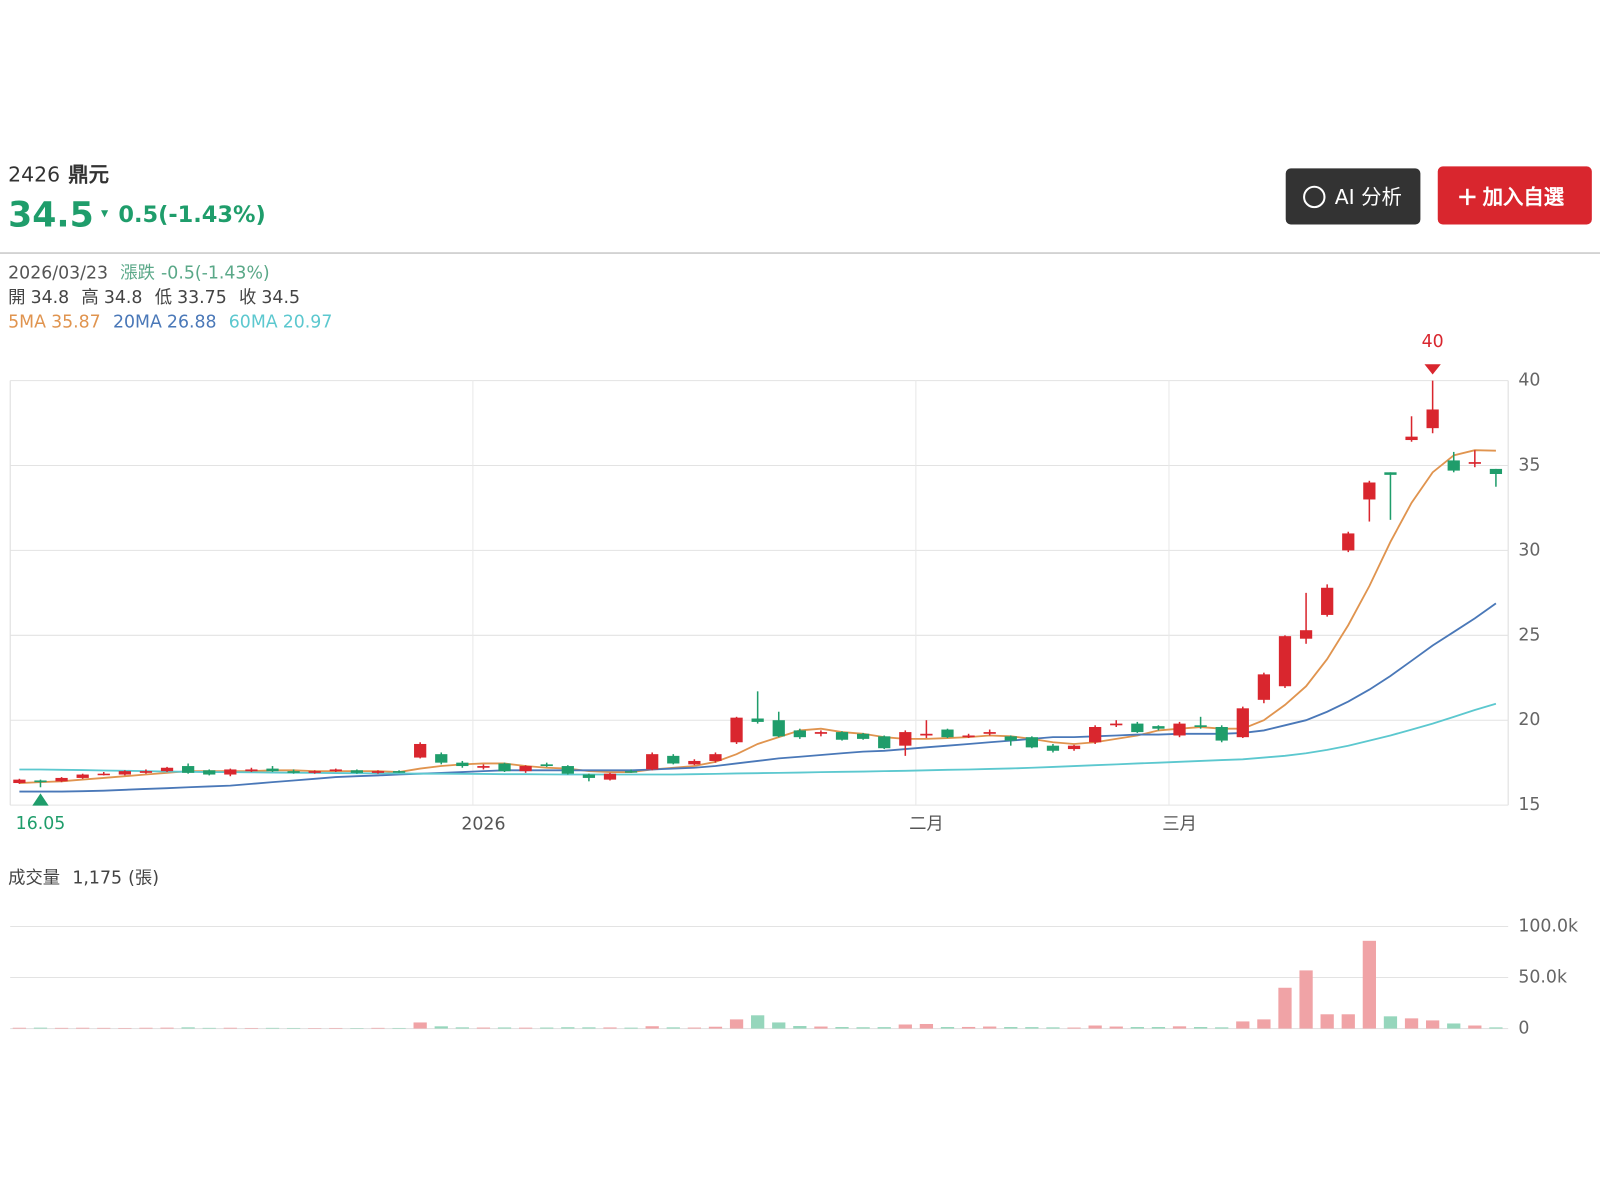 Image resolution: width=1600 pixels, height=1200 pixels. I want to click on ai-icon, so click(1314, 197).